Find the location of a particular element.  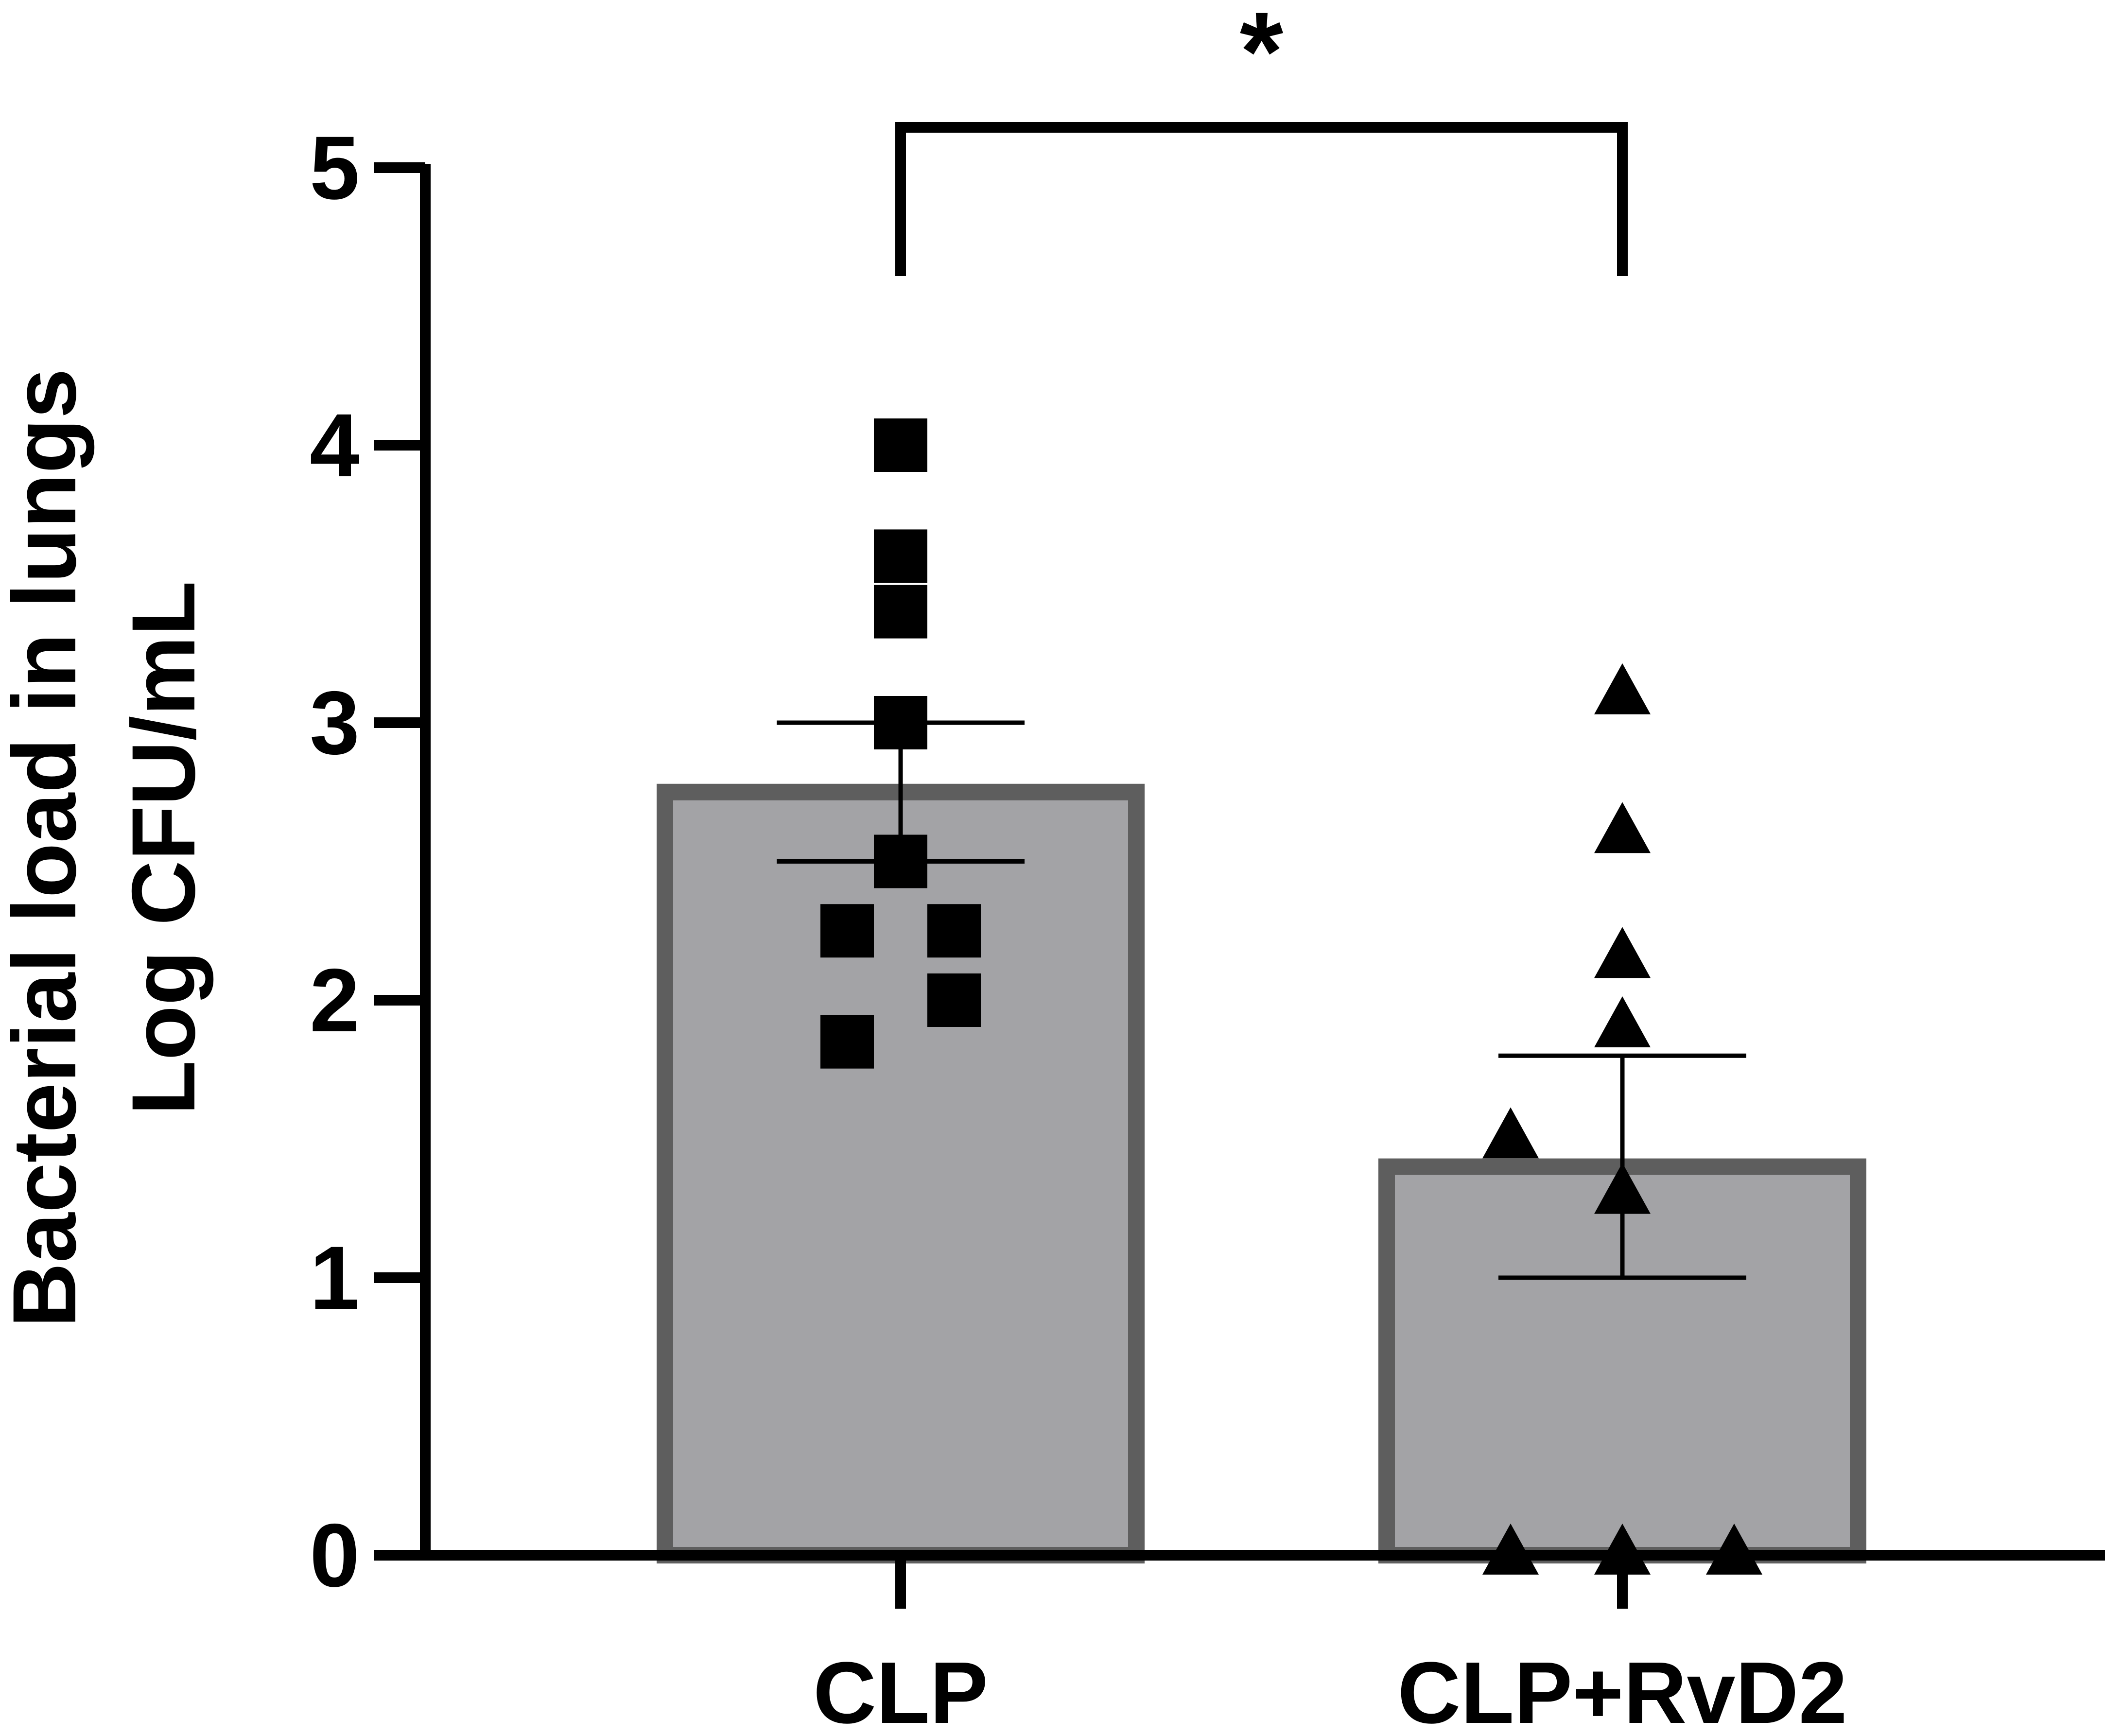

significance-bracket is located at coordinates (1261, 199).